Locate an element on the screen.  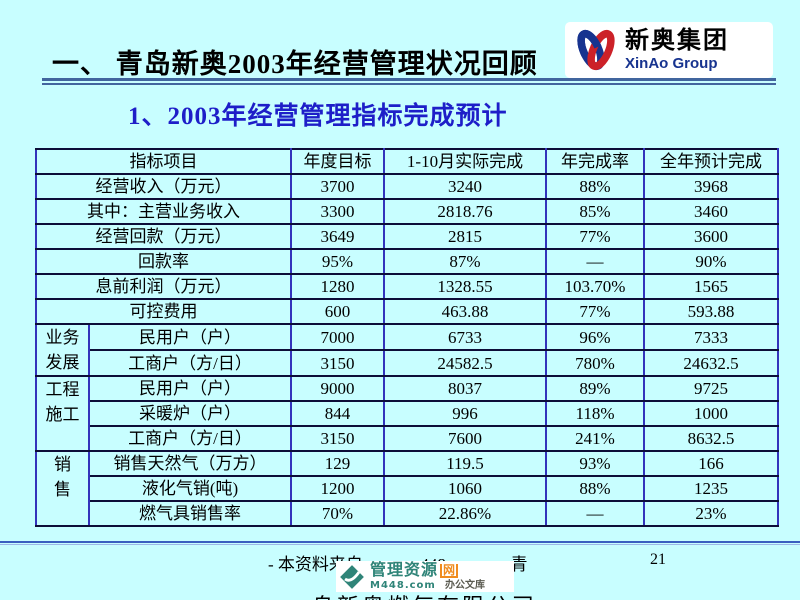
xinao-logo: 新奥集团 XinAo Group is located at coordinates (669, 50).